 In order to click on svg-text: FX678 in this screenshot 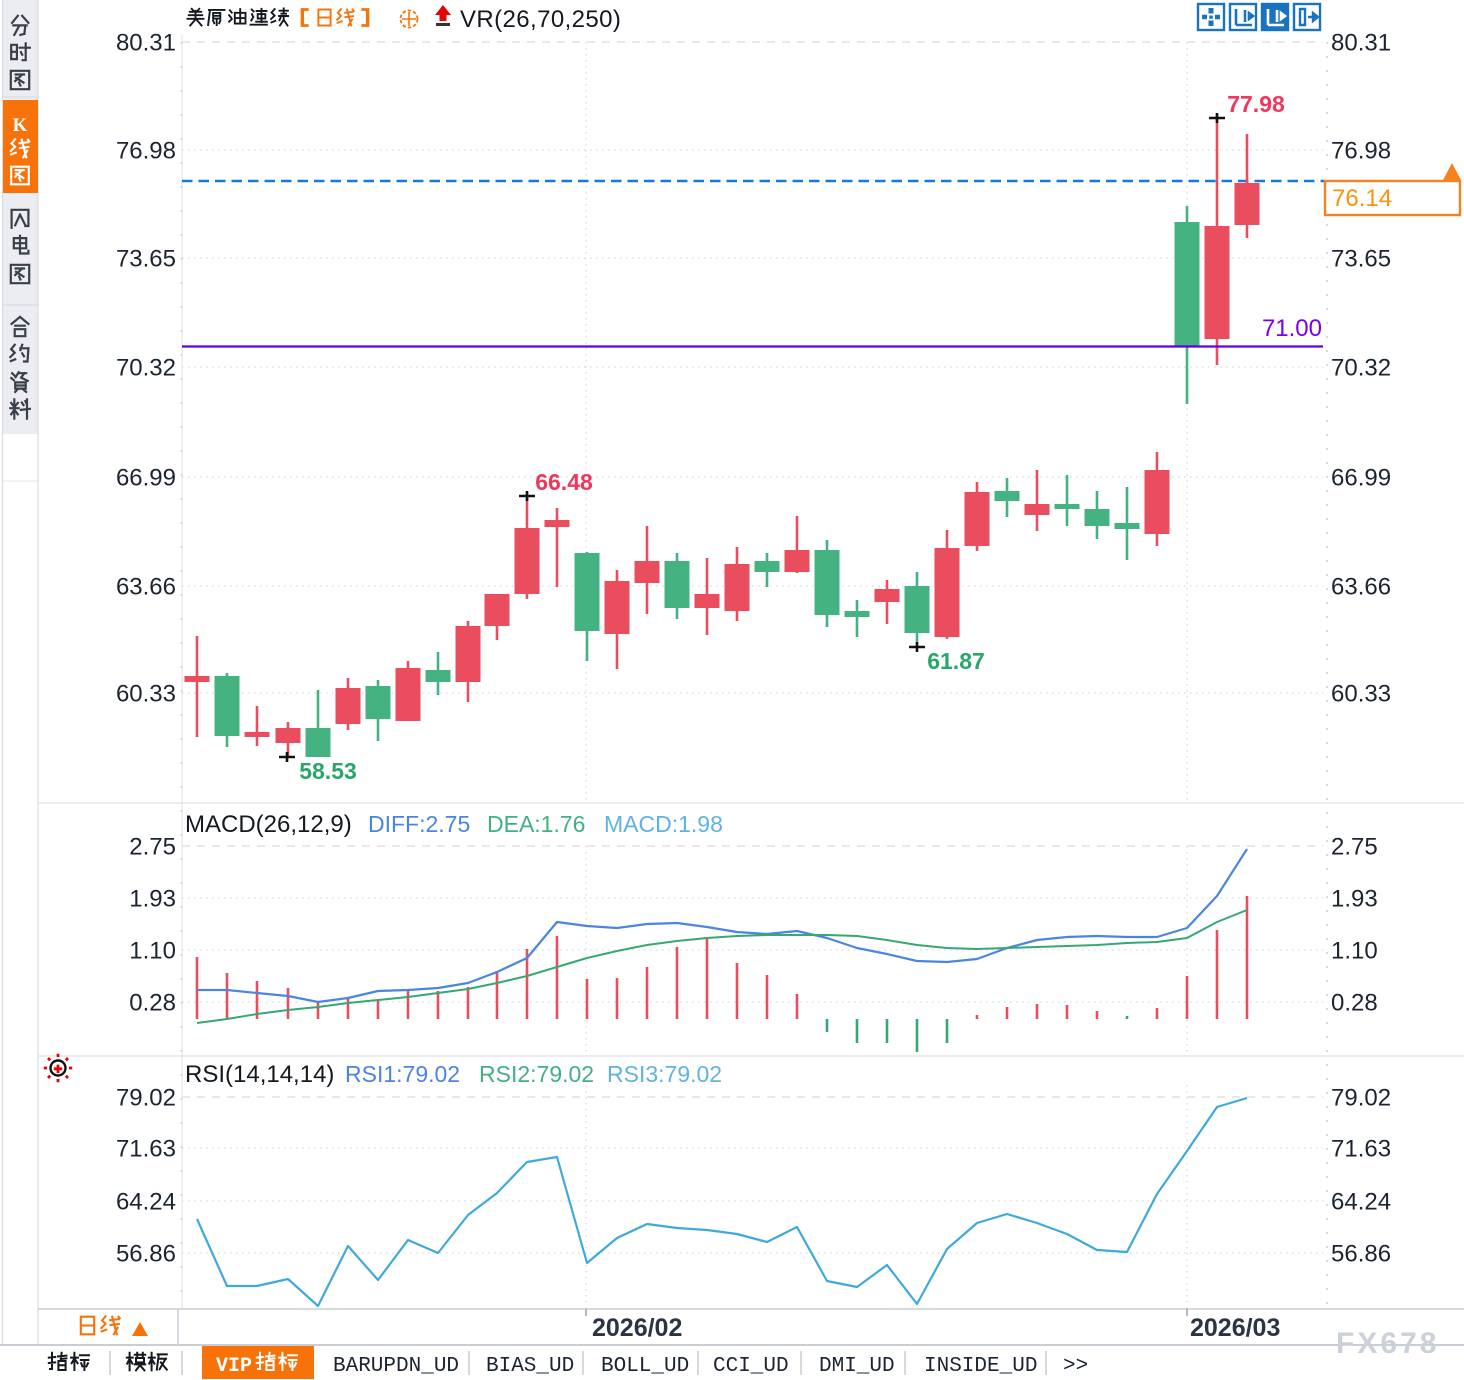, I will do `click(1387, 1343)`.